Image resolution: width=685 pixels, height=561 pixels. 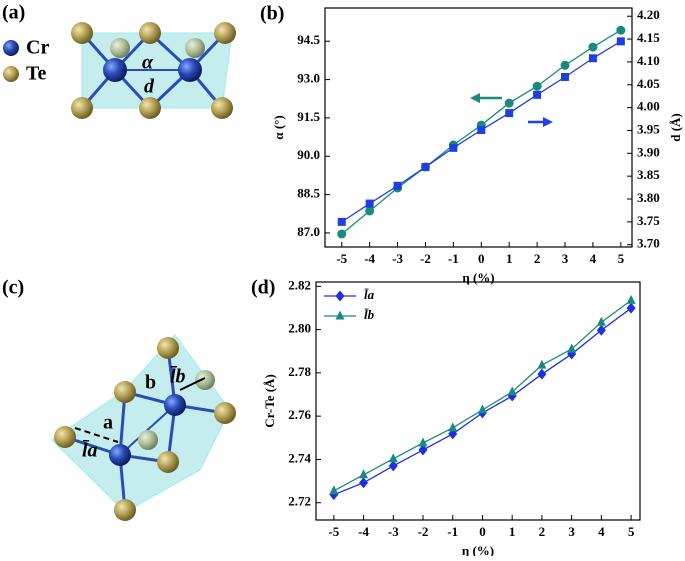 What do you see at coordinates (308, 78) in the screenshot?
I see `y-tick-label: 93.0` at bounding box center [308, 78].